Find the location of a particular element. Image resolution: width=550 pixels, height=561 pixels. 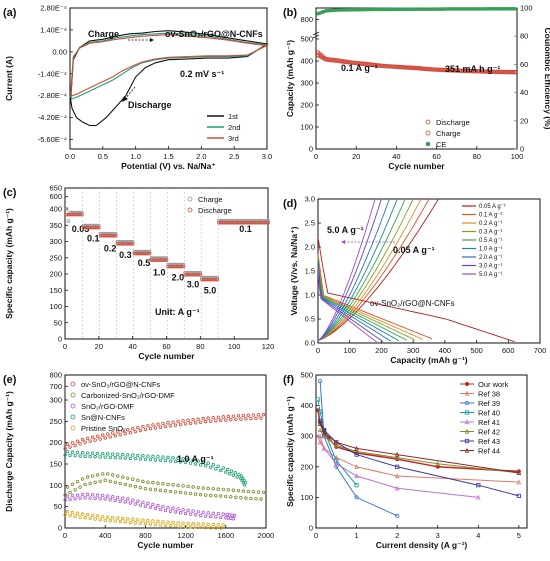

x-tick-label: 1600 is located at coordinates (225, 535).